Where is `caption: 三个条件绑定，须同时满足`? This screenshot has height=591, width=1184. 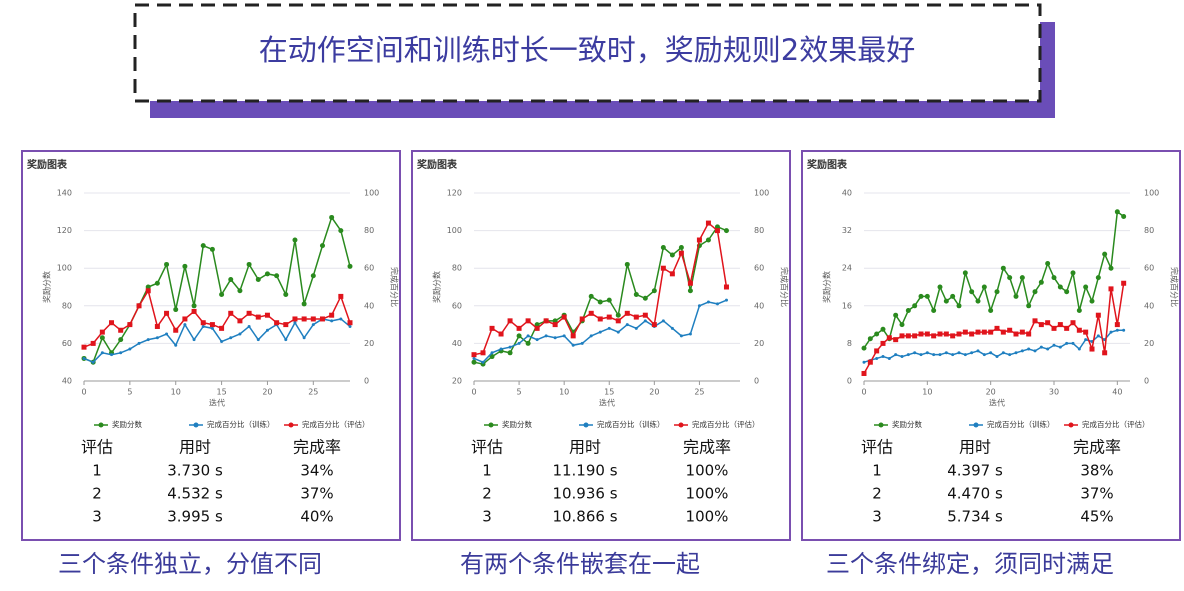
caption: 三个条件绑定，须同时满足 is located at coordinates (970, 564).